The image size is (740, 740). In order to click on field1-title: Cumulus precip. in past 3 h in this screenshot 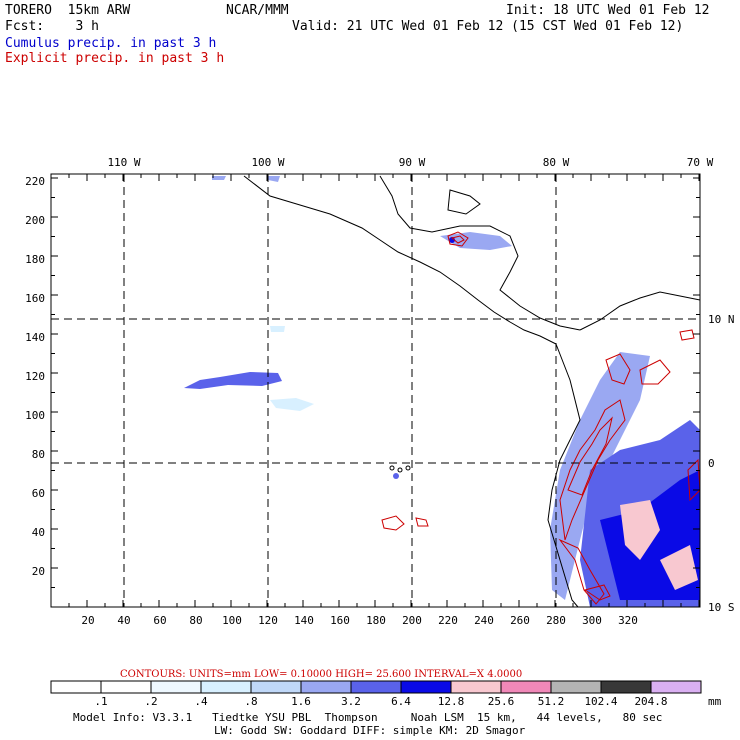, I will do `click(111, 43)`.